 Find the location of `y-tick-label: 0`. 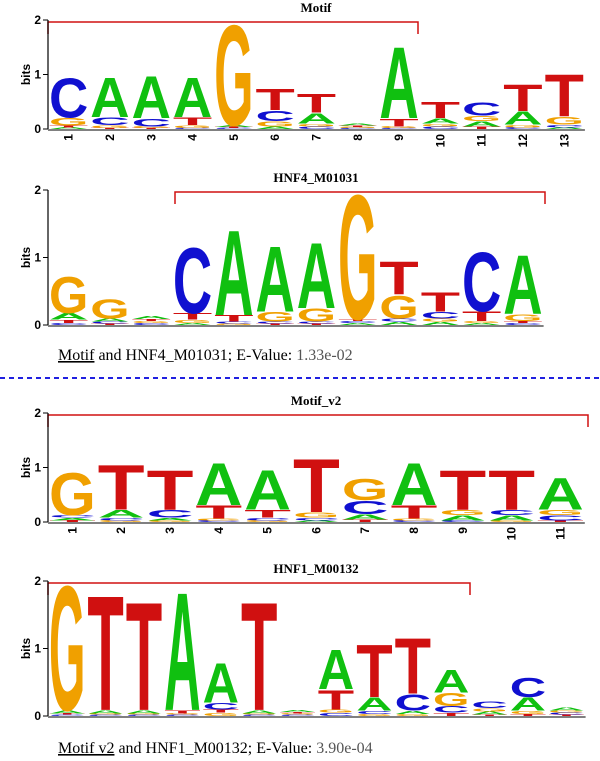

y-tick-label: 0 is located at coordinates (37, 325).